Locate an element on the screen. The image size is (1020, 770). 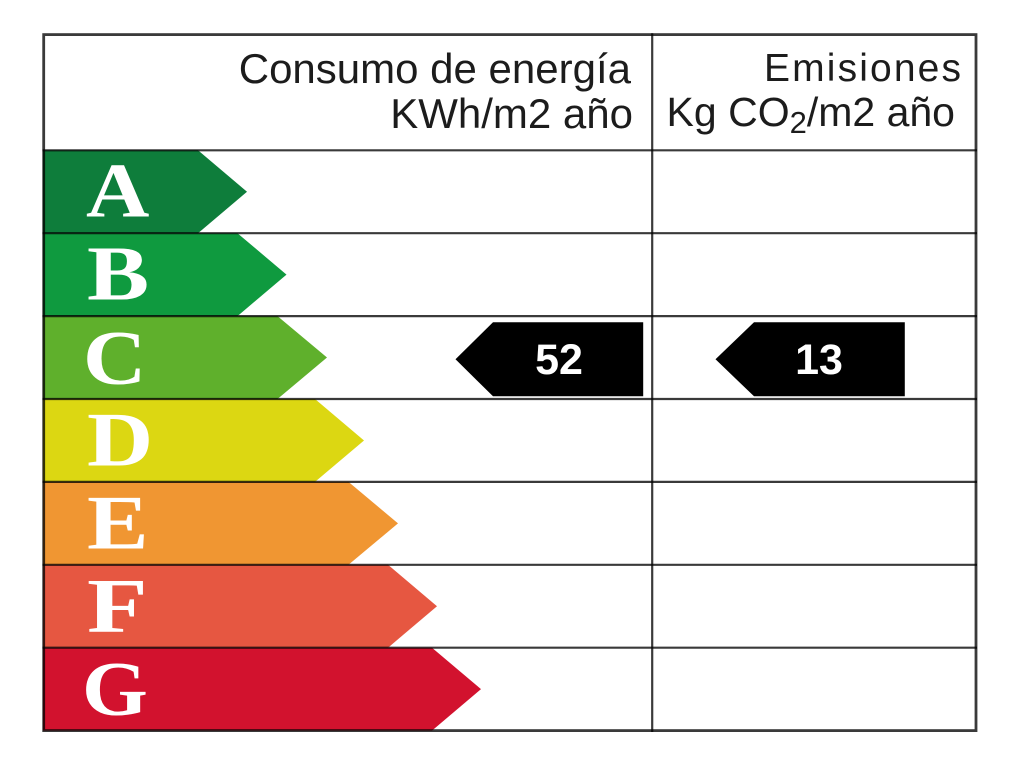
svg-text: 13 is located at coordinates (819, 360).